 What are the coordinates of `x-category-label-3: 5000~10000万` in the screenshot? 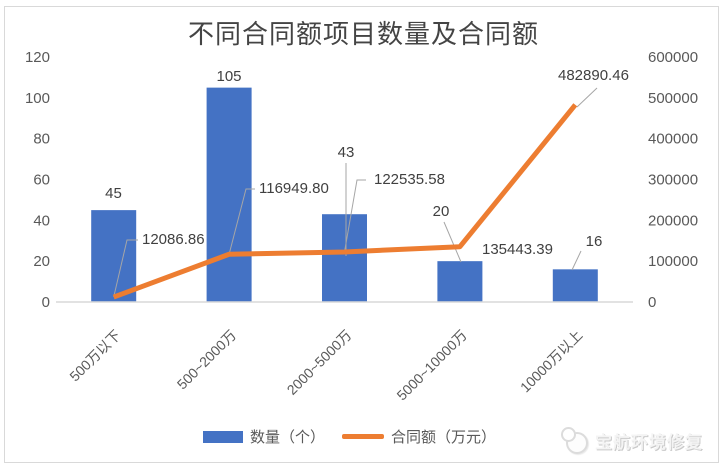 It's located at (431, 365).